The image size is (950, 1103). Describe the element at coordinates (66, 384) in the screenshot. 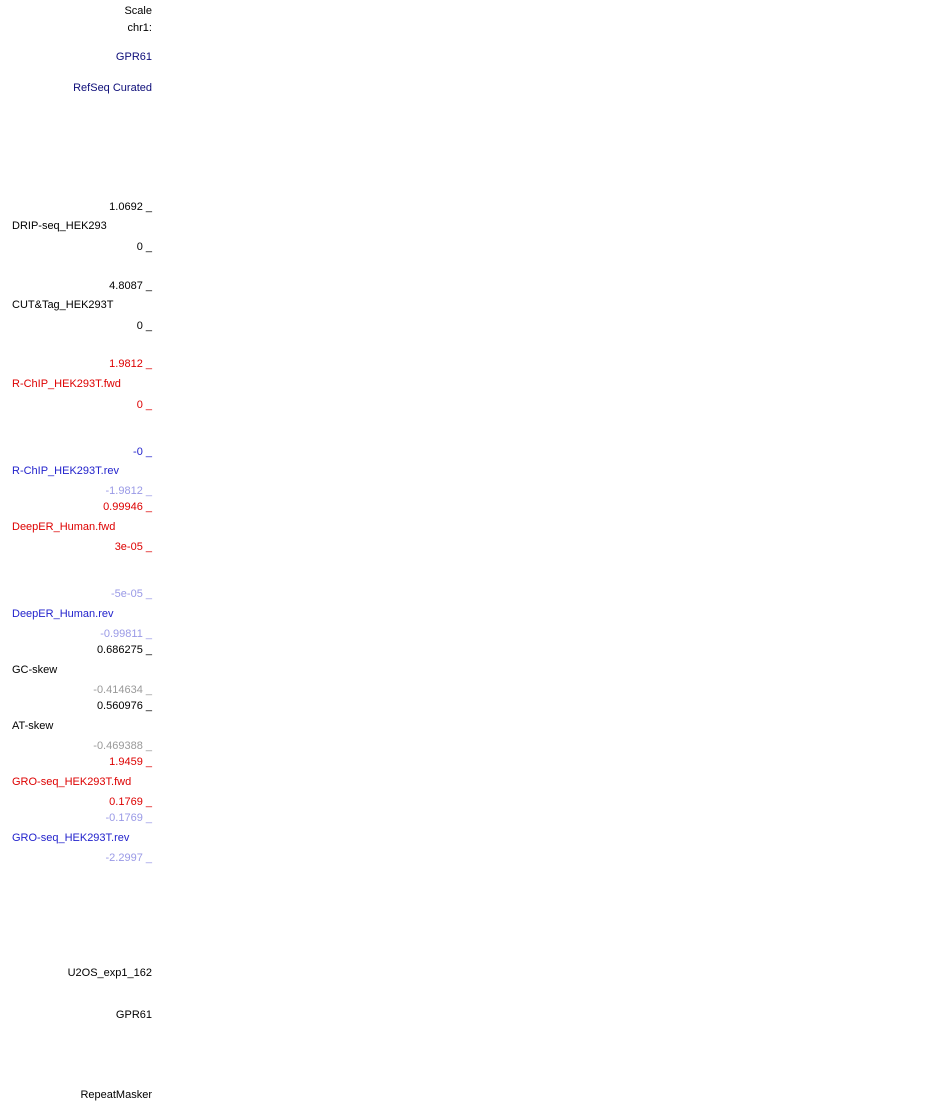

I see `track-label-r-chip-hek293t-fwd: R-ChIP_HEK293T.fwd` at that location.